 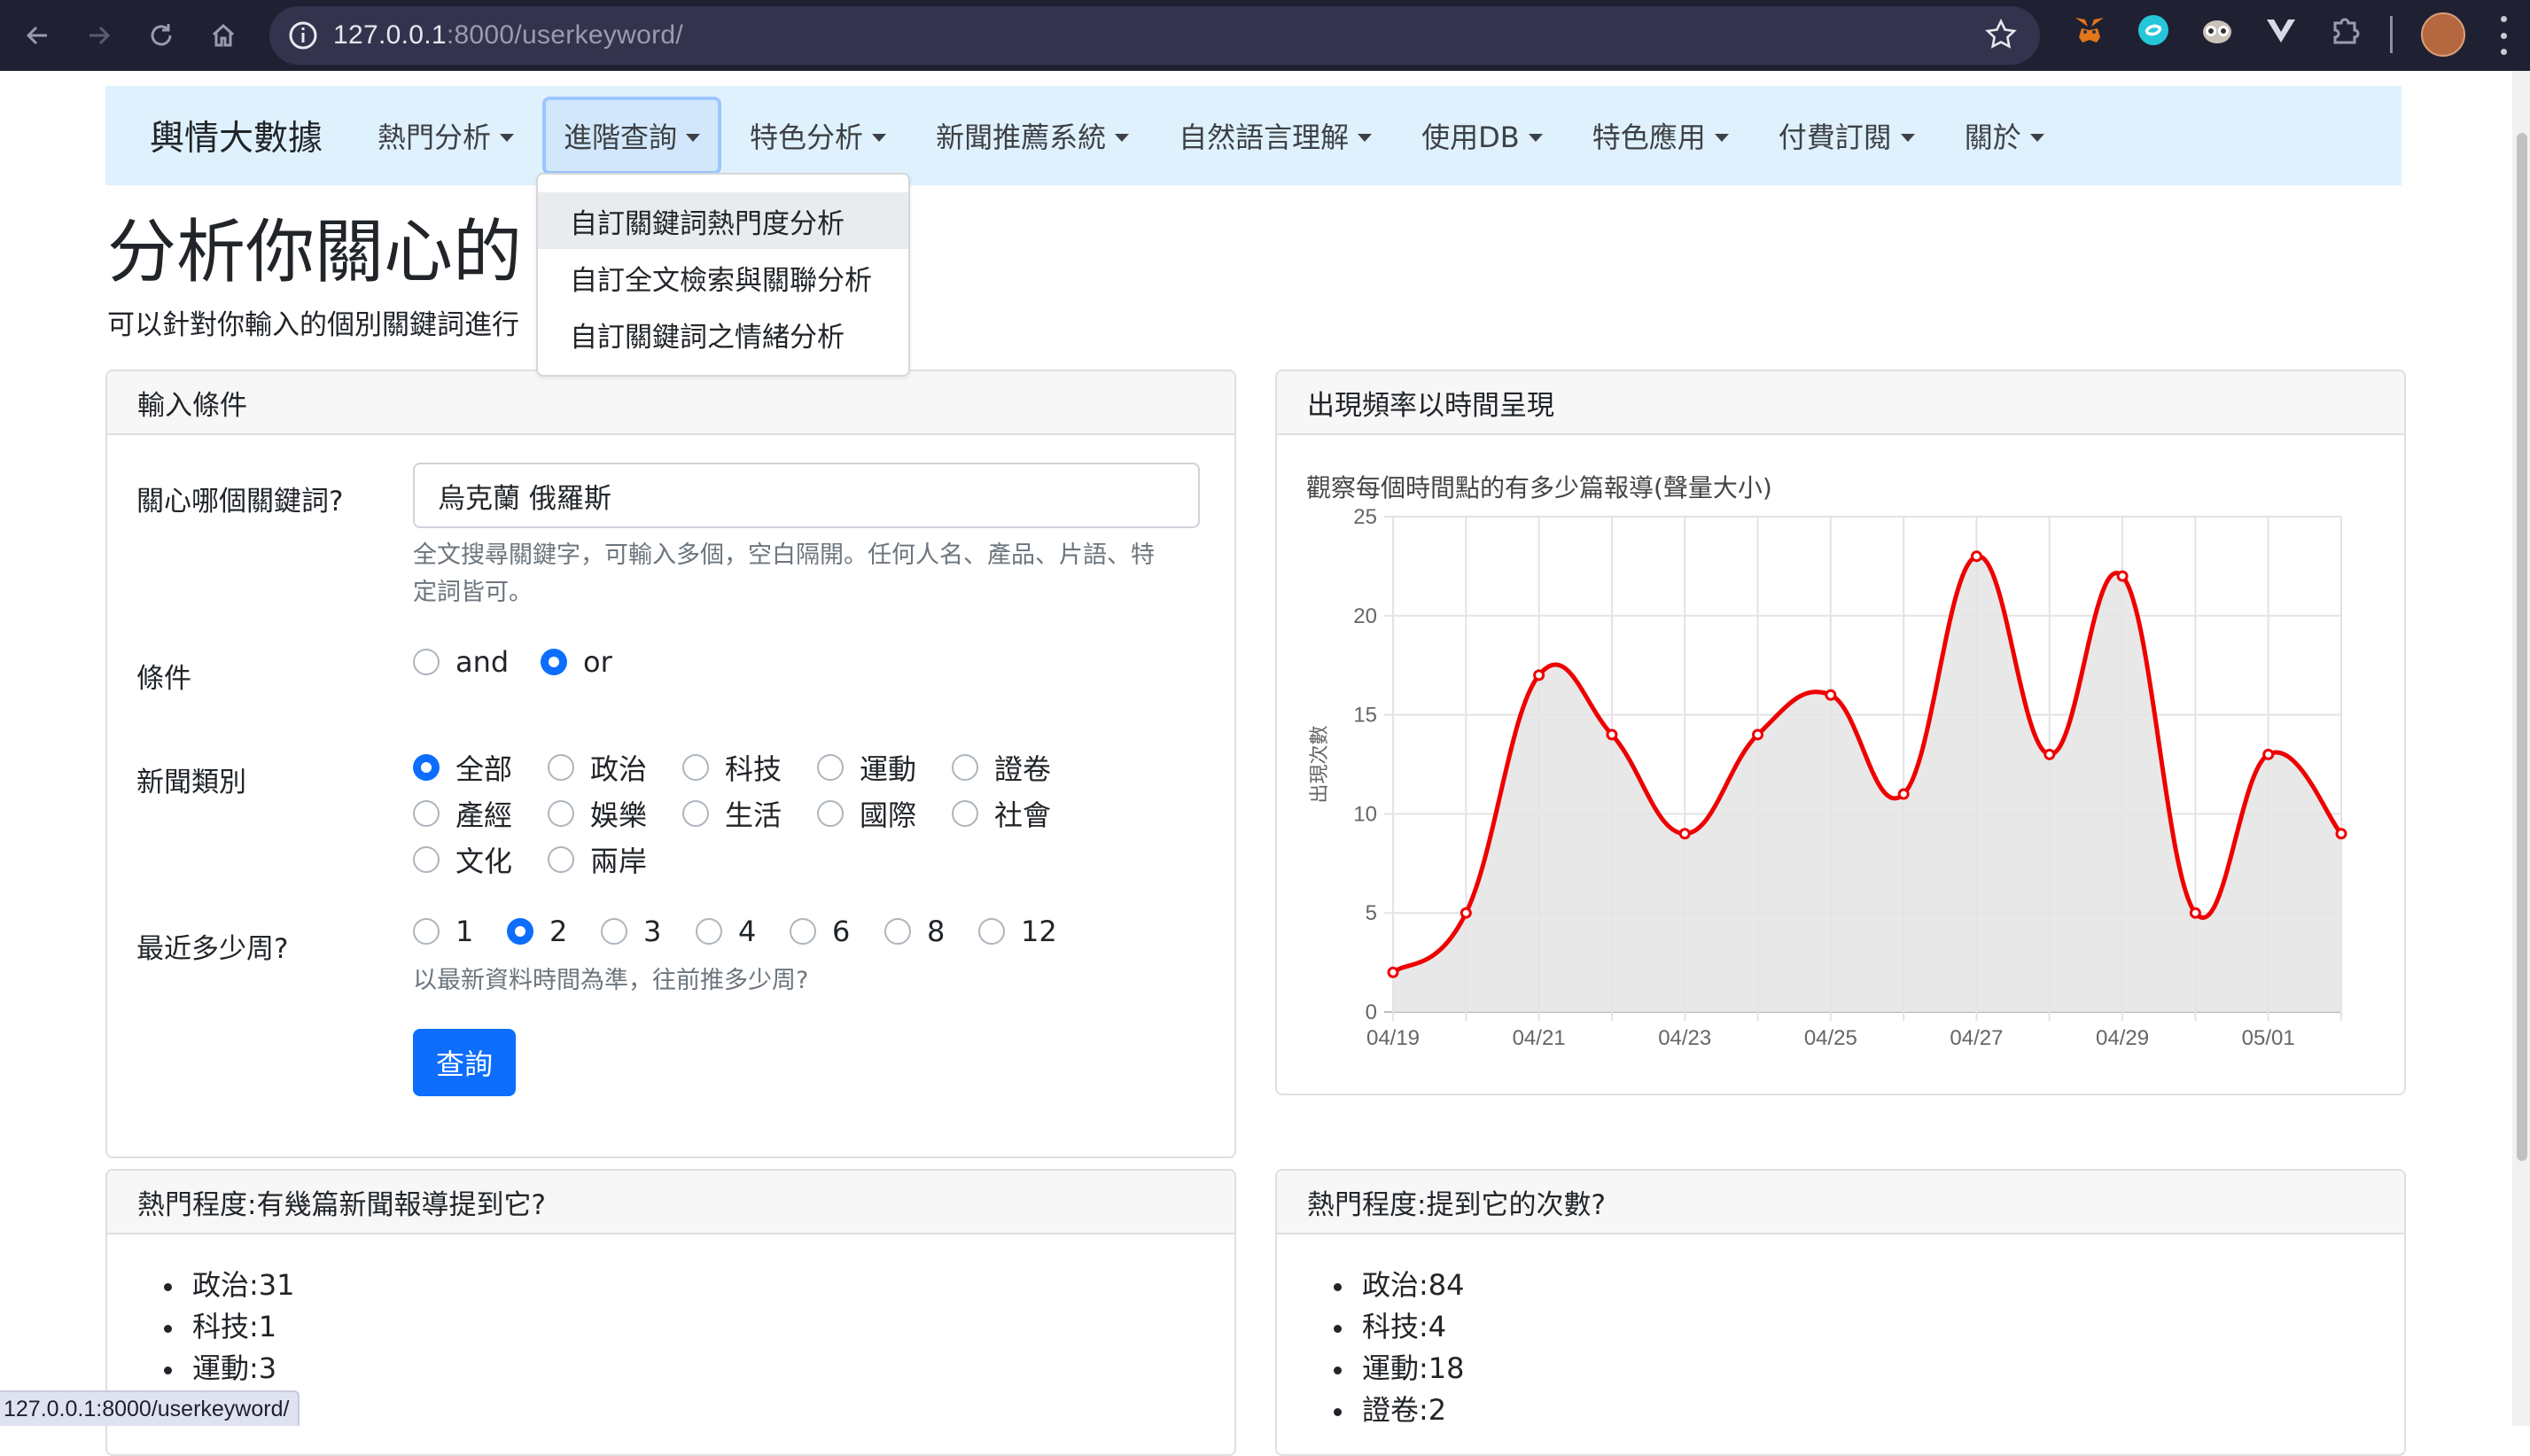 What do you see at coordinates (670, 403) in the screenshot?
I see `card-header: 輸入條件` at bounding box center [670, 403].